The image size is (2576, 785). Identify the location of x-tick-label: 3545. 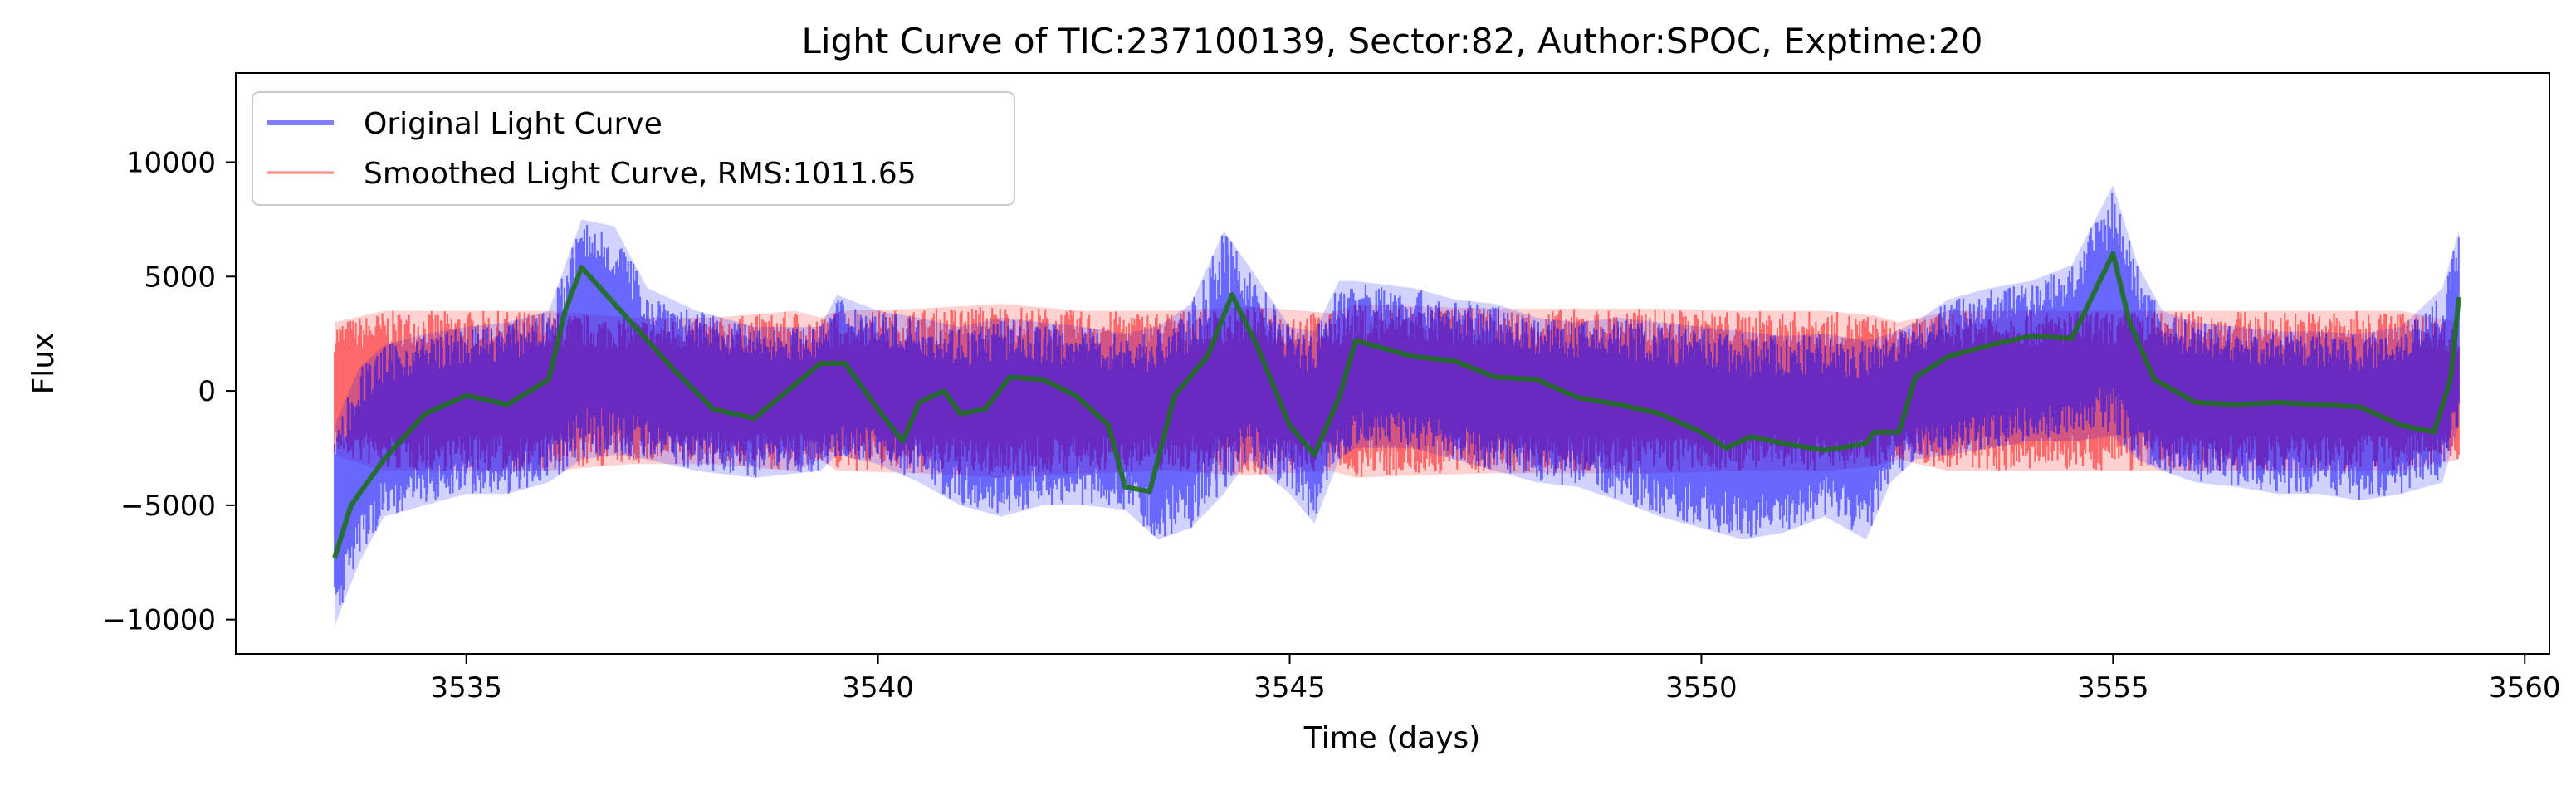
(1290, 688).